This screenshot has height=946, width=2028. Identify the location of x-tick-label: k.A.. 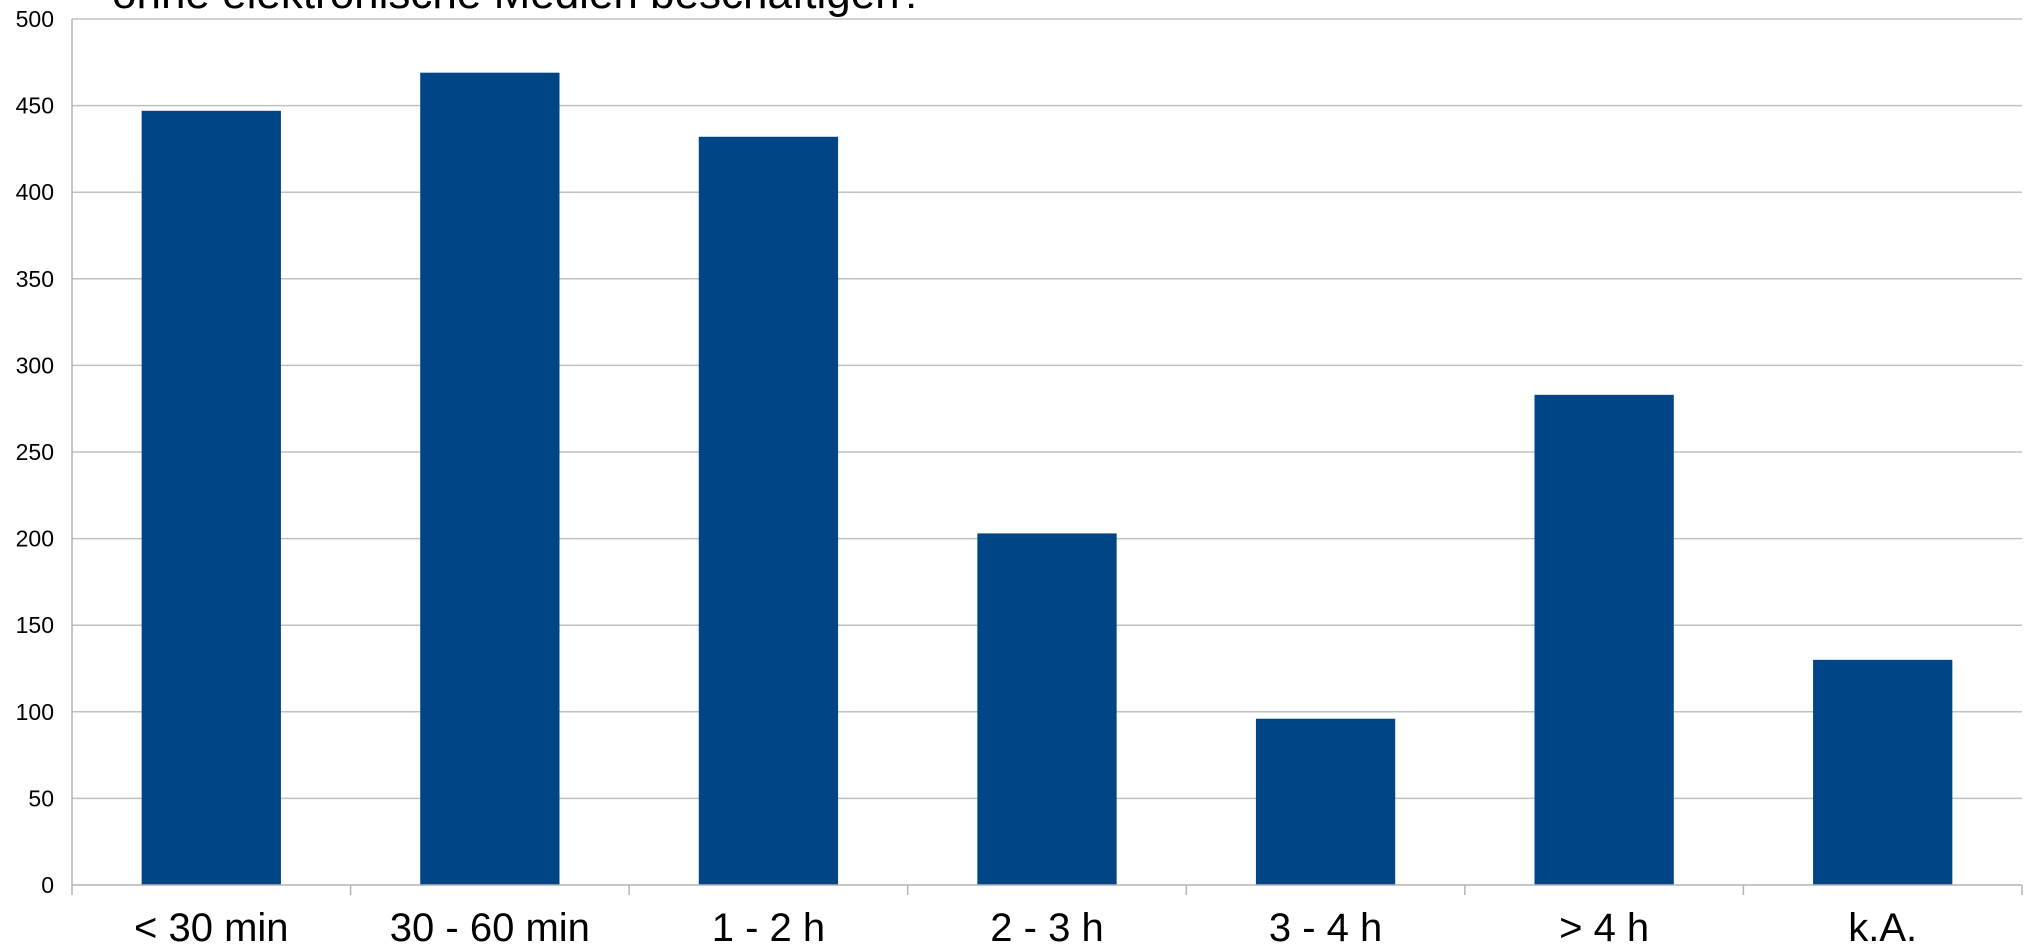
(1882, 926).